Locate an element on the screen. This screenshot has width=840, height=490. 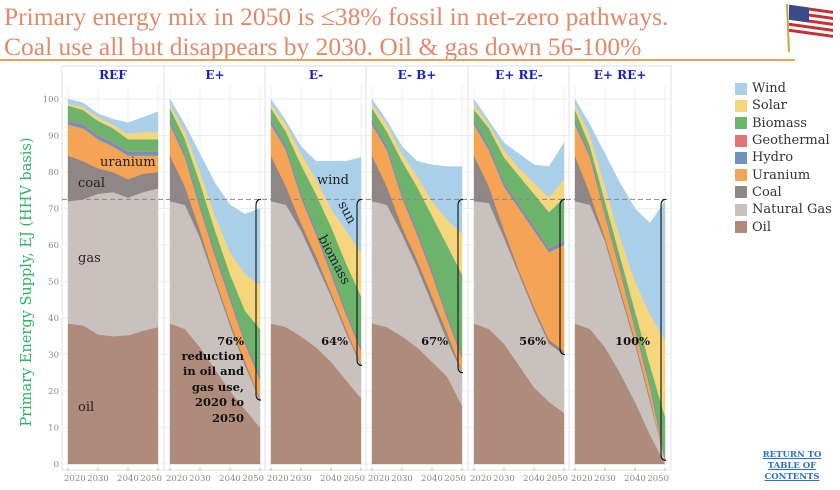
panel-title: REF is located at coordinates (113, 75).